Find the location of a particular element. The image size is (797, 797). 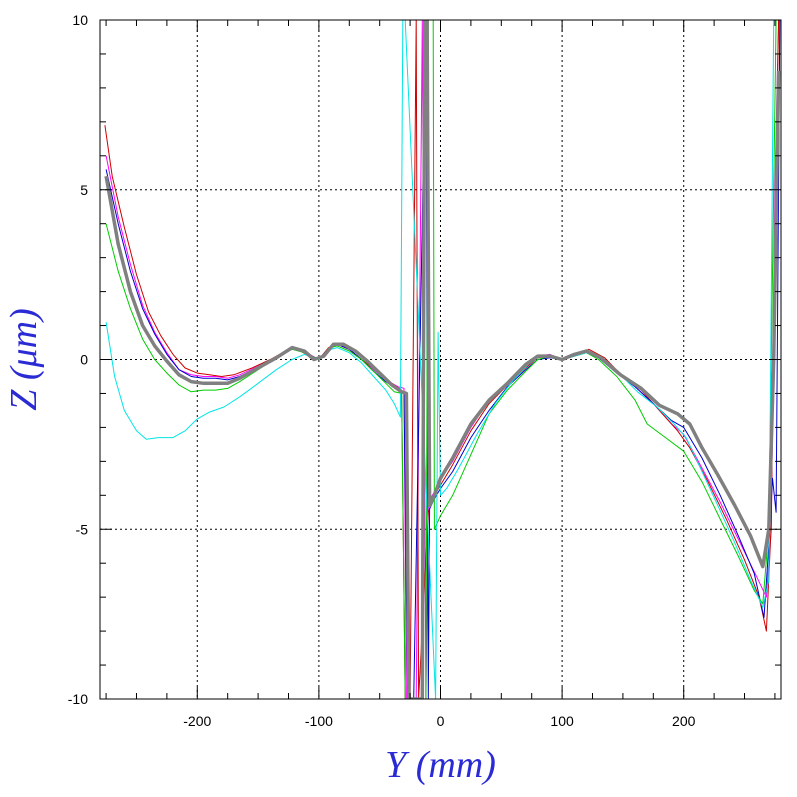

y-tick-label: 10 is located at coordinates (80, 20).